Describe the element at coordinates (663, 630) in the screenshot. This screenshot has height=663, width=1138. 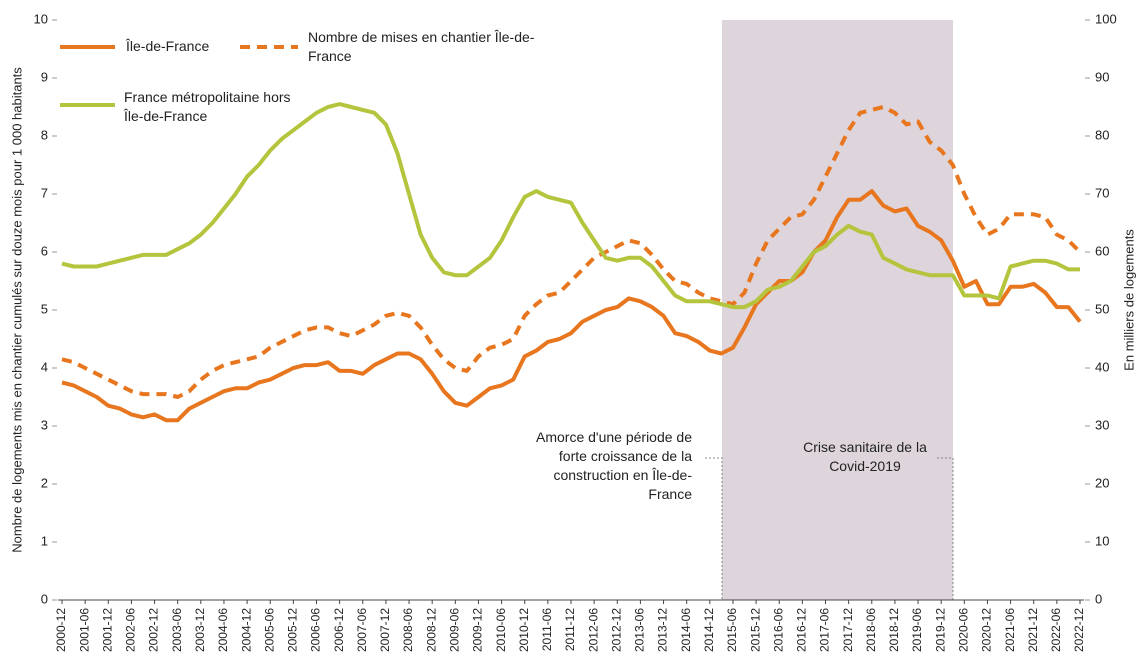
I see `x-tick-label: 2013-12` at that location.